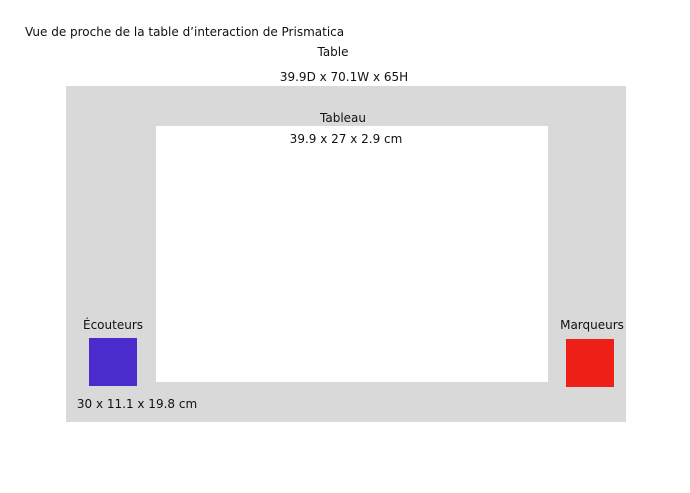 Image resolution: width=690 pixels, height=493 pixels. Describe the element at coordinates (590, 363) in the screenshot. I see `marqueurs-box` at that location.